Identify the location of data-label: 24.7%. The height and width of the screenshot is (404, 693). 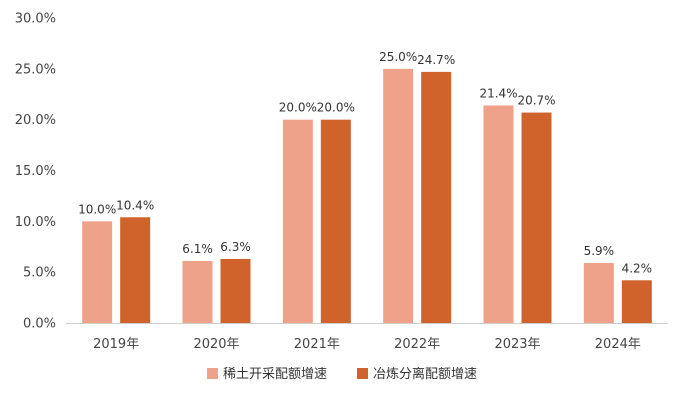
(436, 60).